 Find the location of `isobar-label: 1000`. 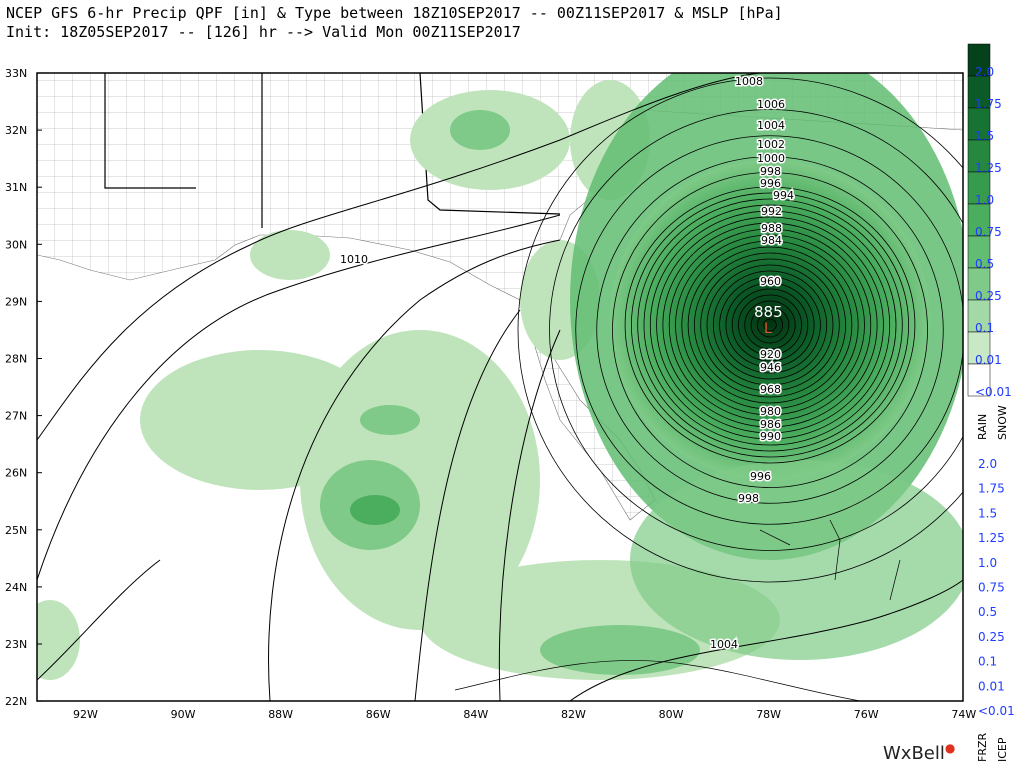

isobar-label: 1000 is located at coordinates (771, 158).